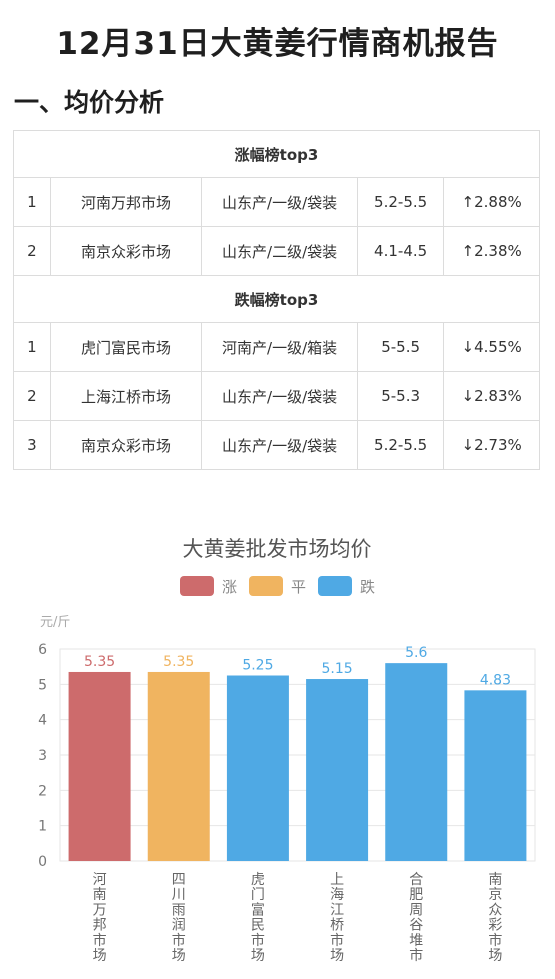  I want to click on table-row: 1 河南万邦市场 山东产/一级/袋装 5.2-5.5 ↑2.88%, so click(276, 202).